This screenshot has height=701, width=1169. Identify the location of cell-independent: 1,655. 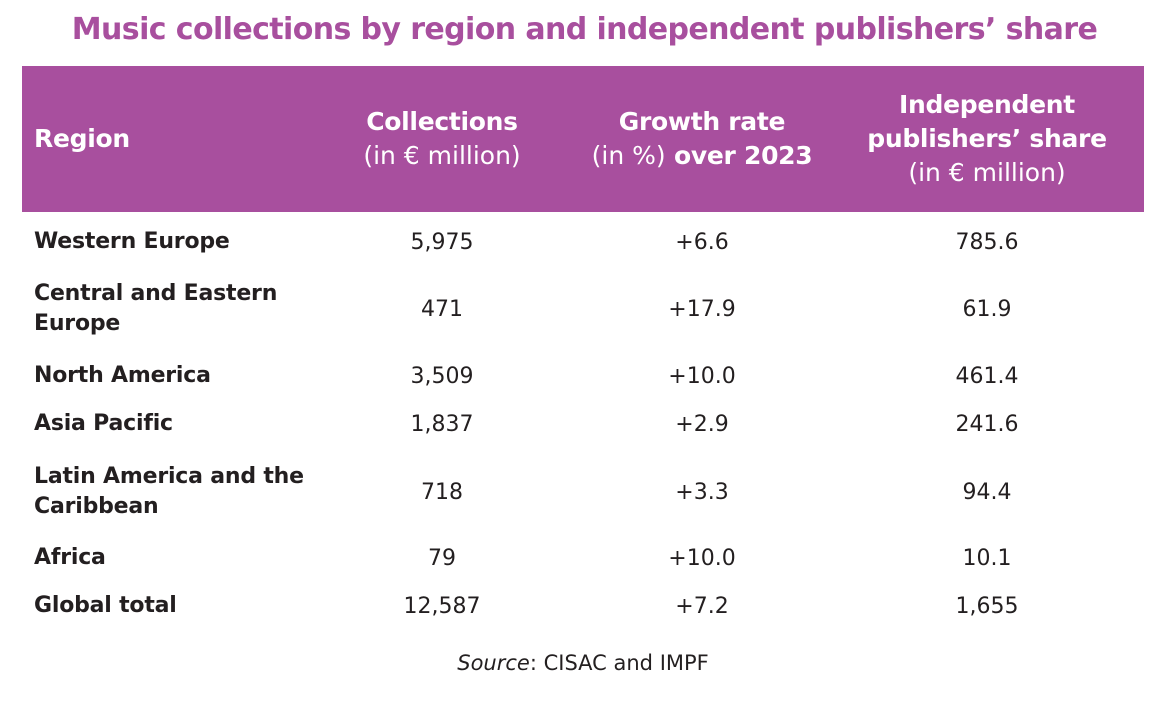
(987, 606).